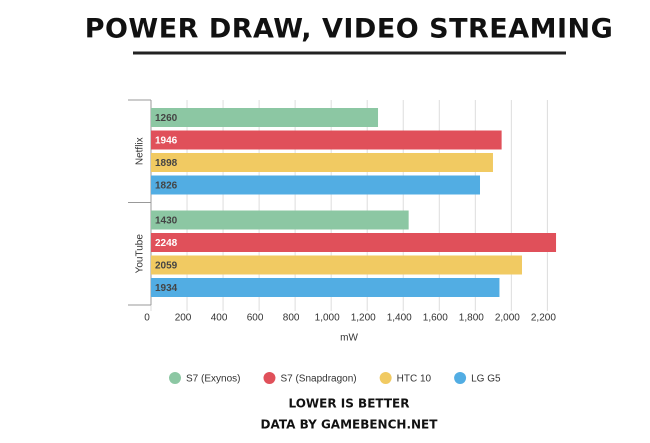  Describe the element at coordinates (166, 118) in the screenshot. I see `value-label: 1260` at that location.